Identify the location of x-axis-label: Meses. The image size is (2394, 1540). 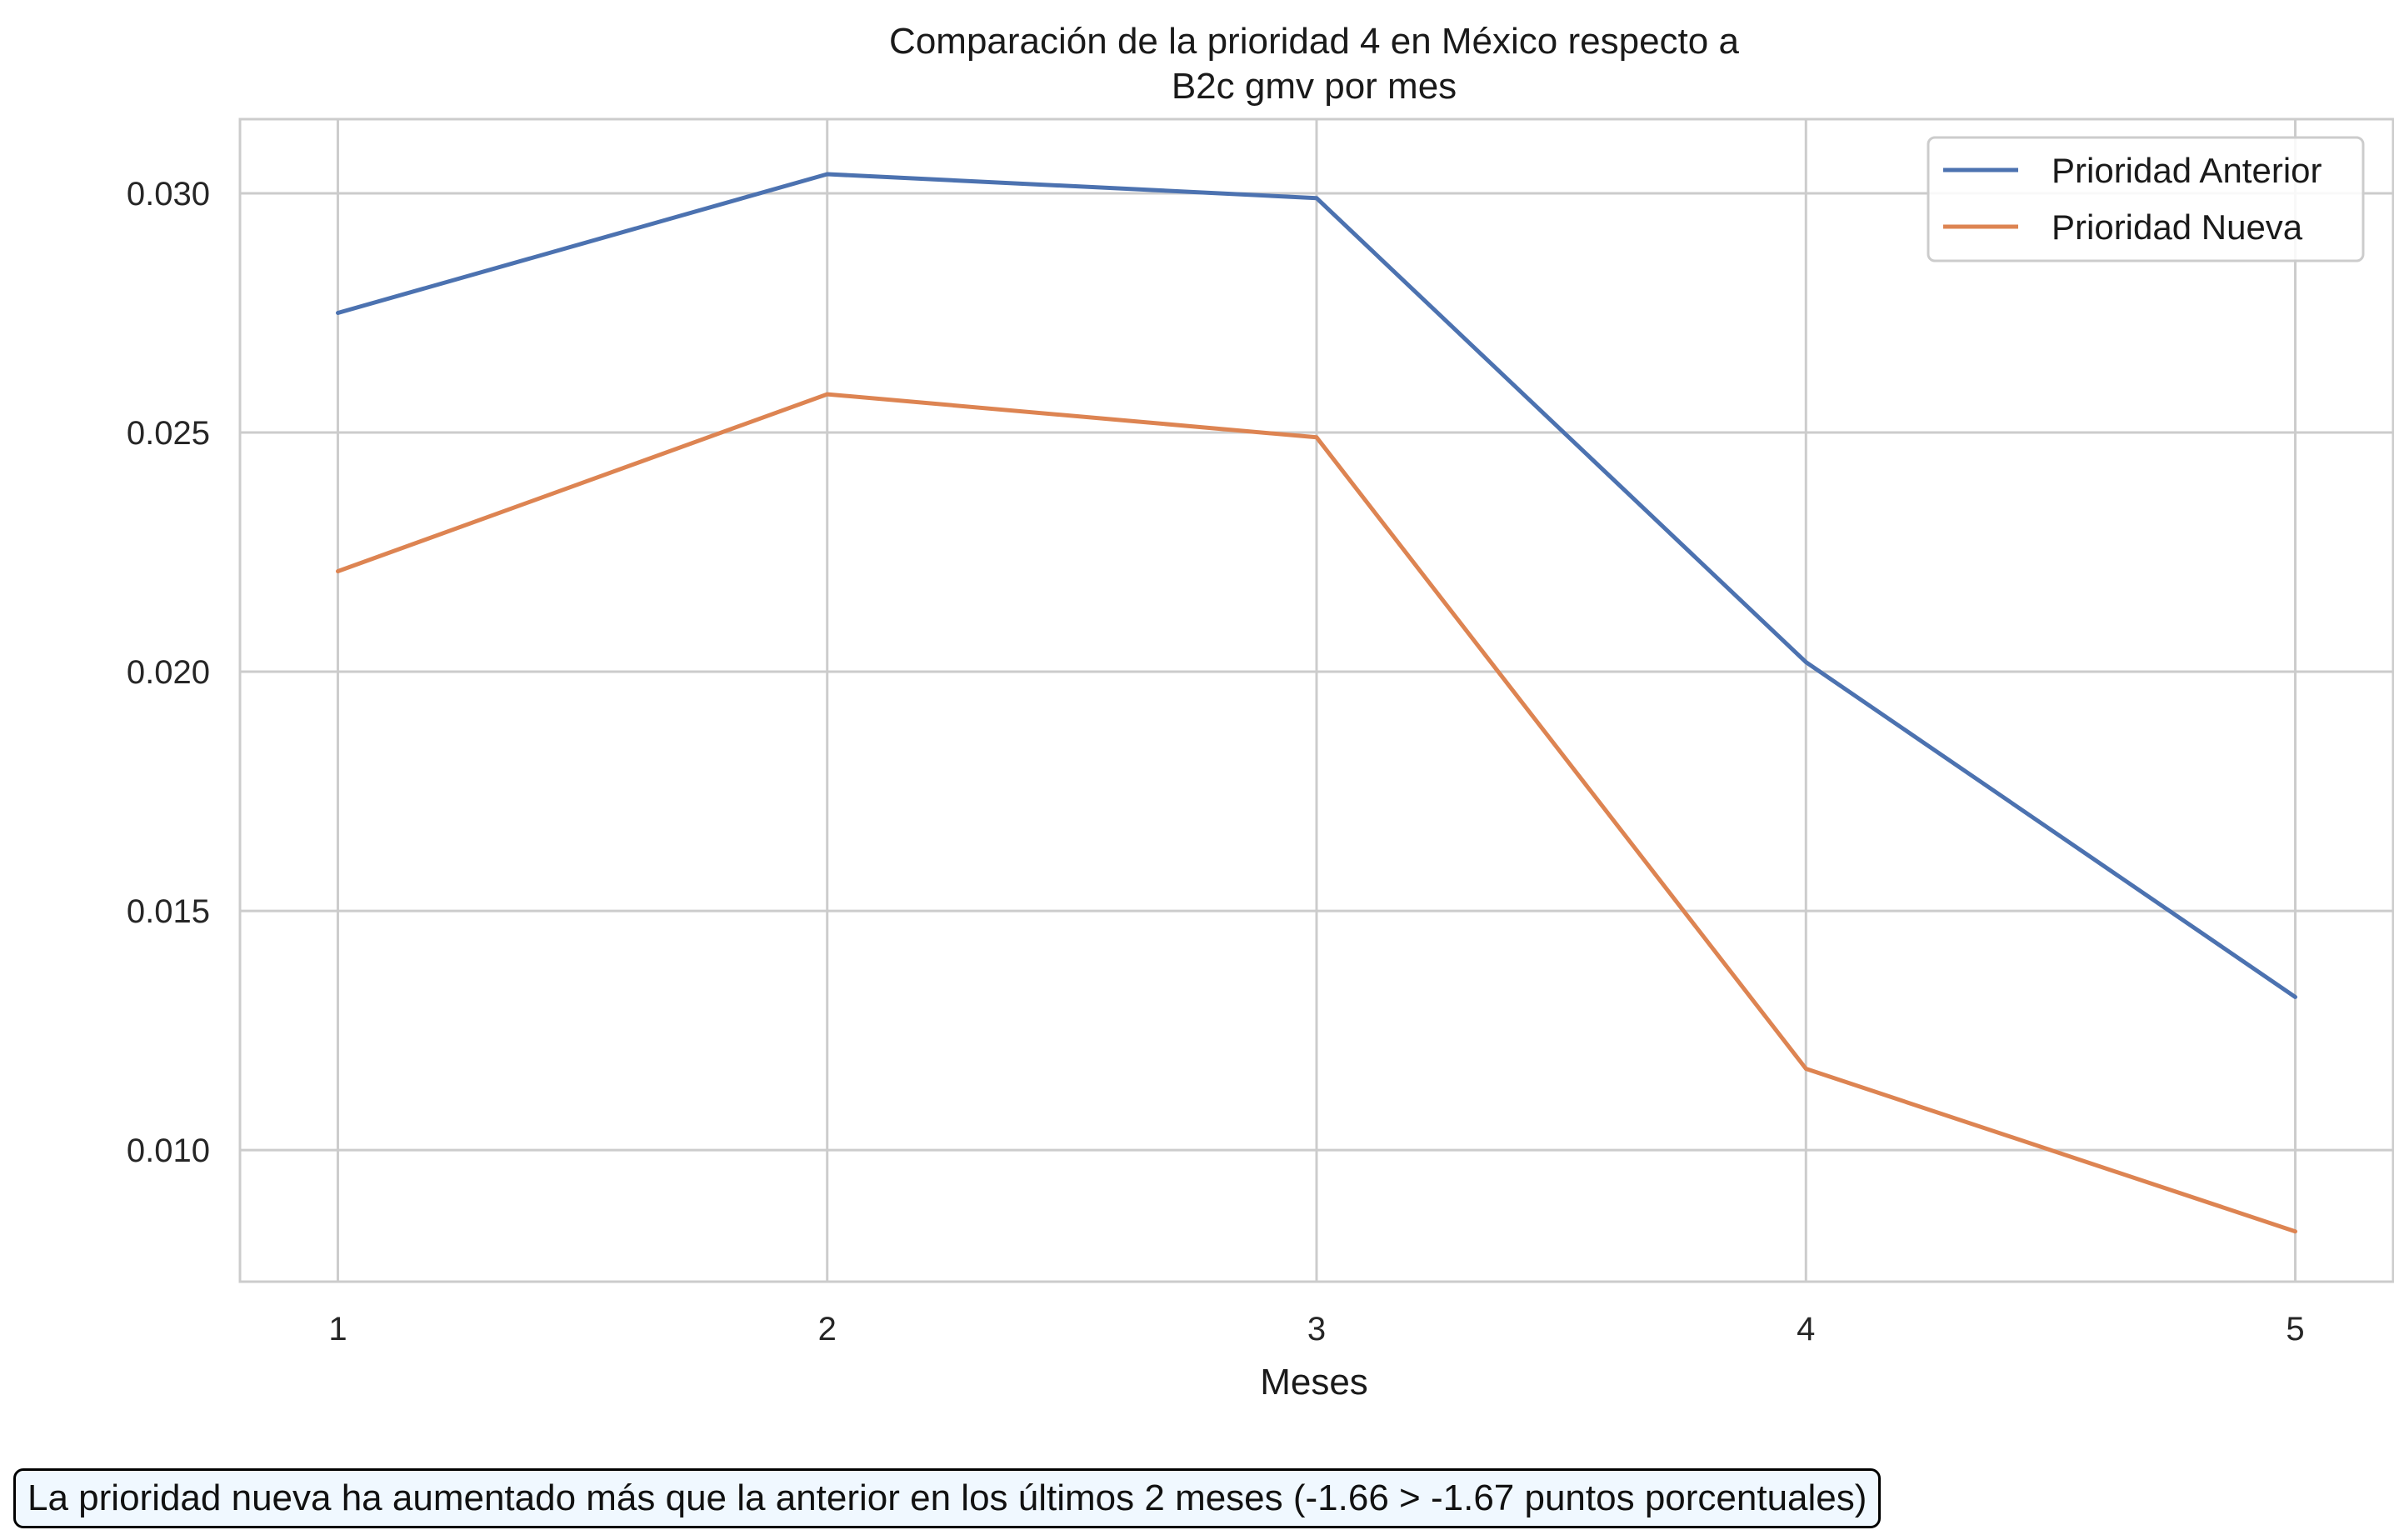
(1314, 1382).